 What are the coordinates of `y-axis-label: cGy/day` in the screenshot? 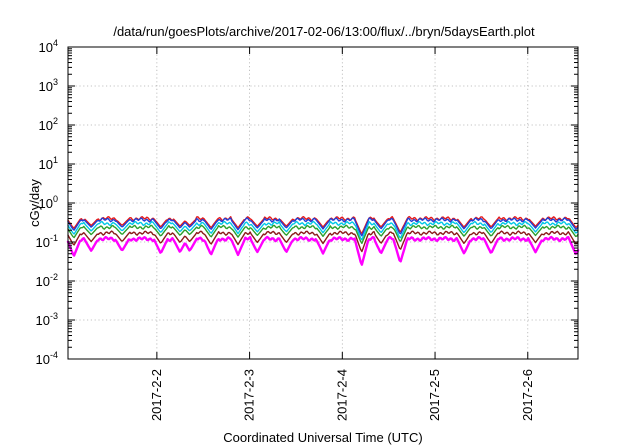 It's located at (34, 203).